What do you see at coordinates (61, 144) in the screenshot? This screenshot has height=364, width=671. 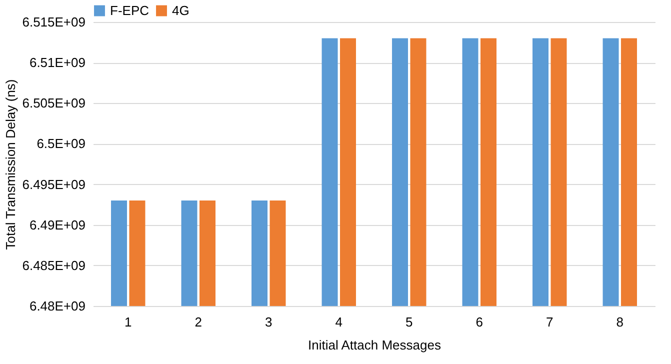 I see `y-tick-label: 6.5E+09` at bounding box center [61, 144].